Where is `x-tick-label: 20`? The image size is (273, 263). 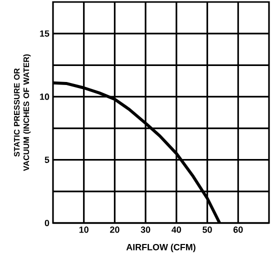 x-tick-label: 20 is located at coordinates (115, 229).